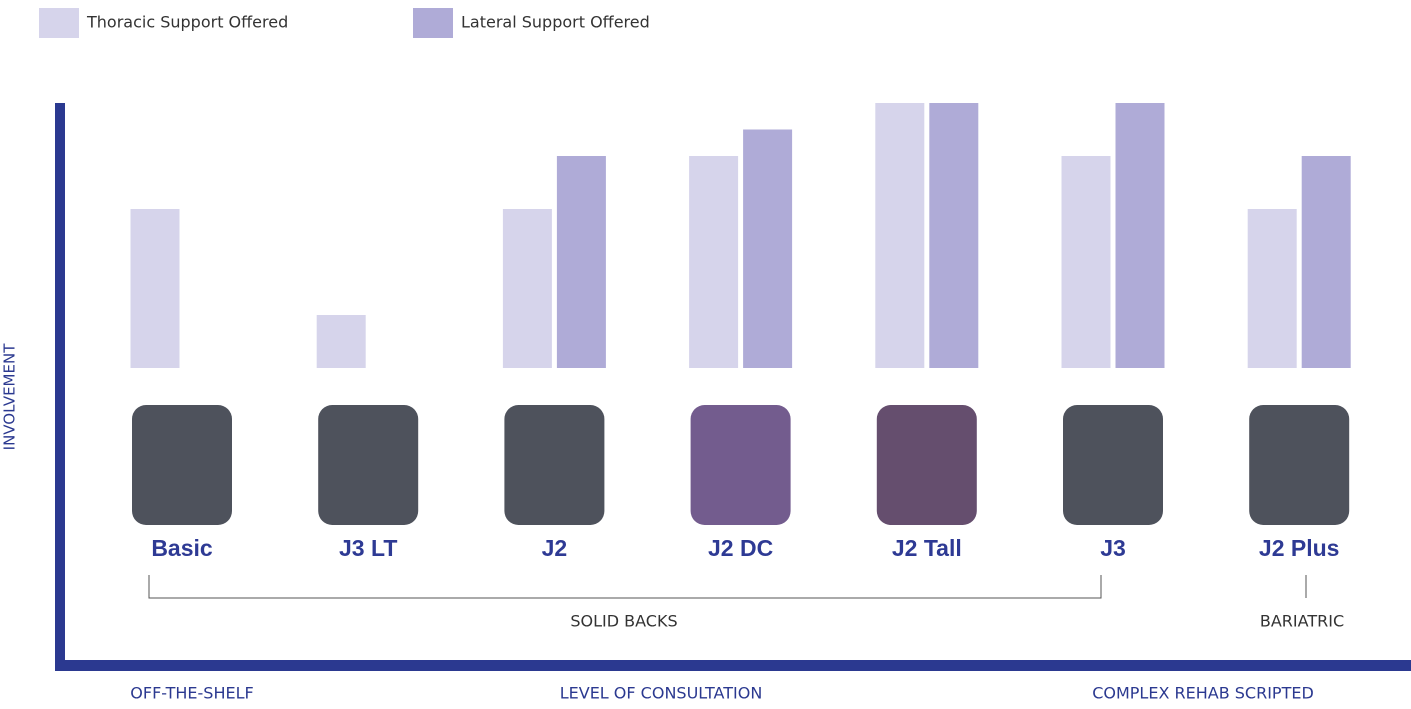  I want to click on legend-label: Thoracic Support Offered, so click(187, 22).